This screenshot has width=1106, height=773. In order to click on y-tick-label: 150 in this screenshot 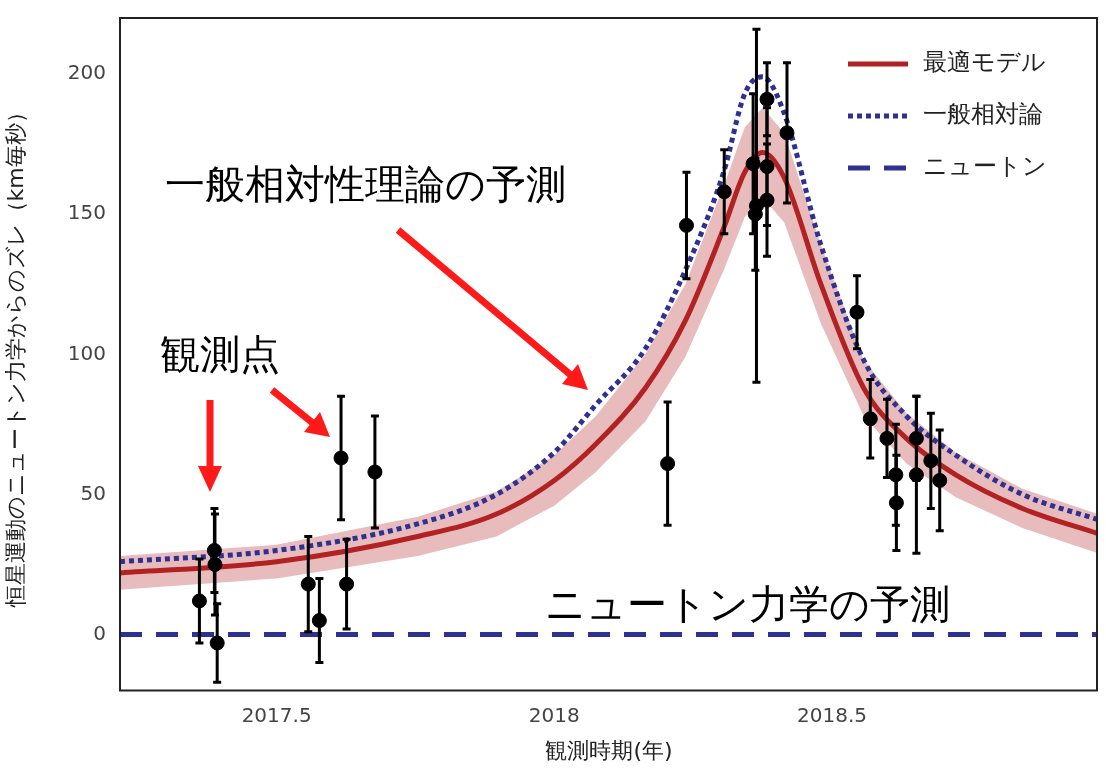, I will do `click(86, 212)`.